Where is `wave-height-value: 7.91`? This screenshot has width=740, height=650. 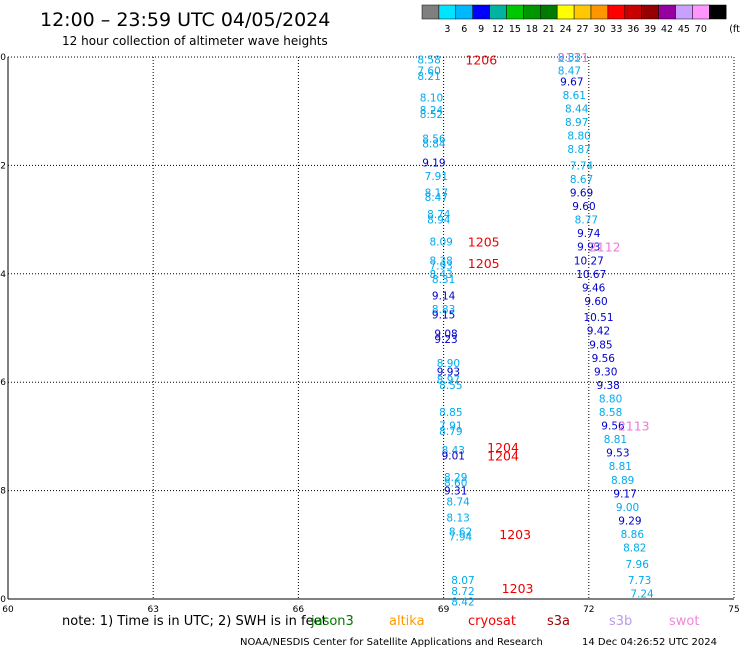
wave-height-value: 7.91 is located at coordinates (436, 177).